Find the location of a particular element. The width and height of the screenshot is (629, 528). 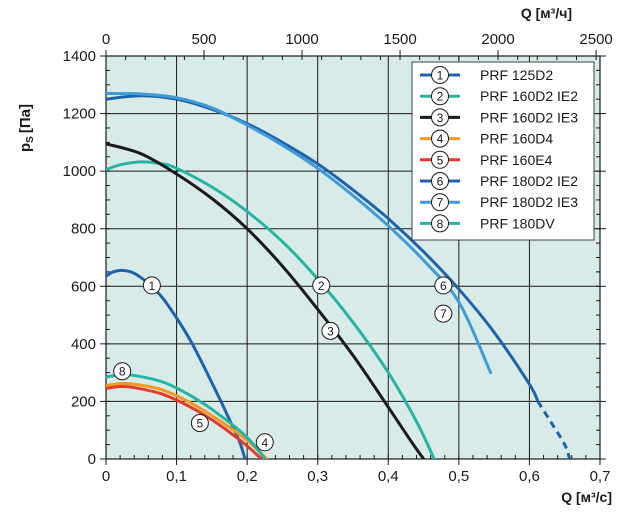

curve-label-1: 1 is located at coordinates (151, 285).